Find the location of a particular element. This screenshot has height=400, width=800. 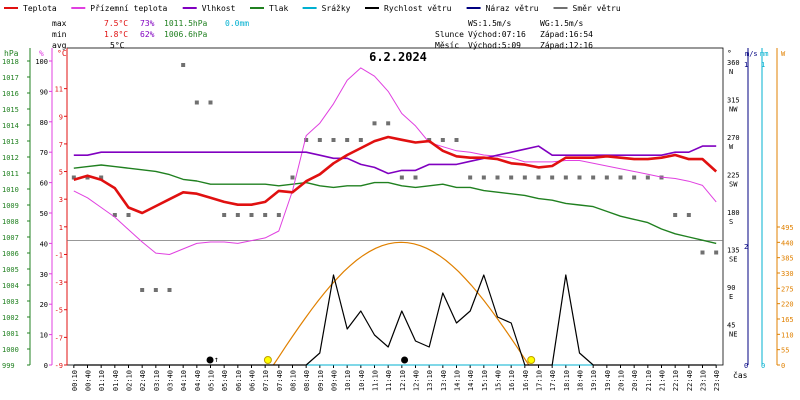

x-tick-label: 13:10 is located at coordinates (430, 380).